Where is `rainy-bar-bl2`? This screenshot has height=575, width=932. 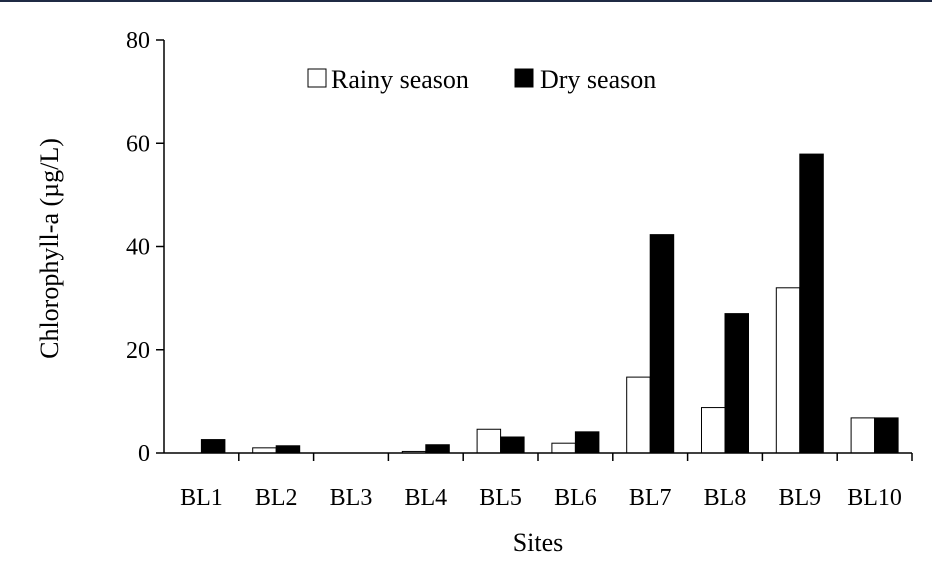 rainy-bar-bl2 is located at coordinates (264, 450).